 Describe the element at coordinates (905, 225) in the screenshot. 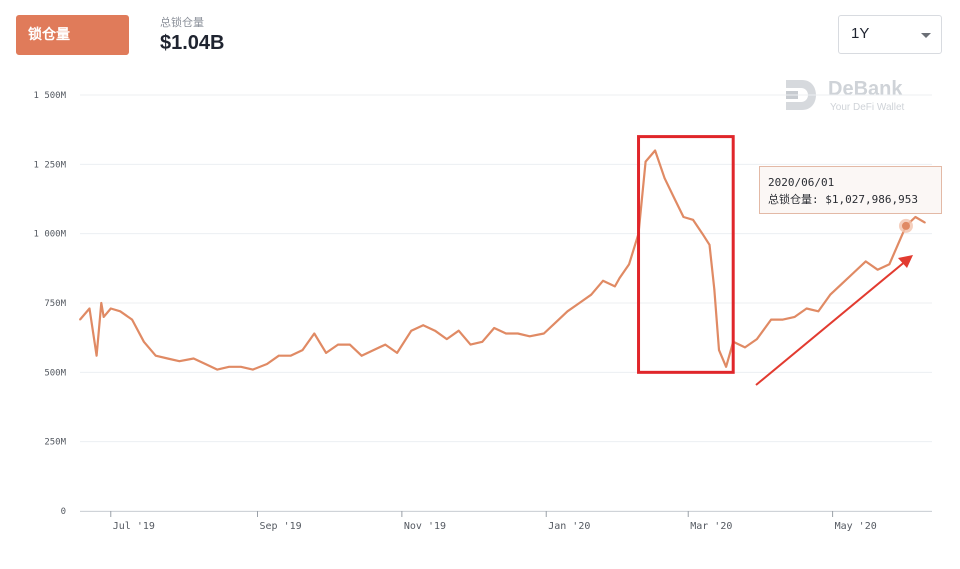

I see `highlight-point` at that location.